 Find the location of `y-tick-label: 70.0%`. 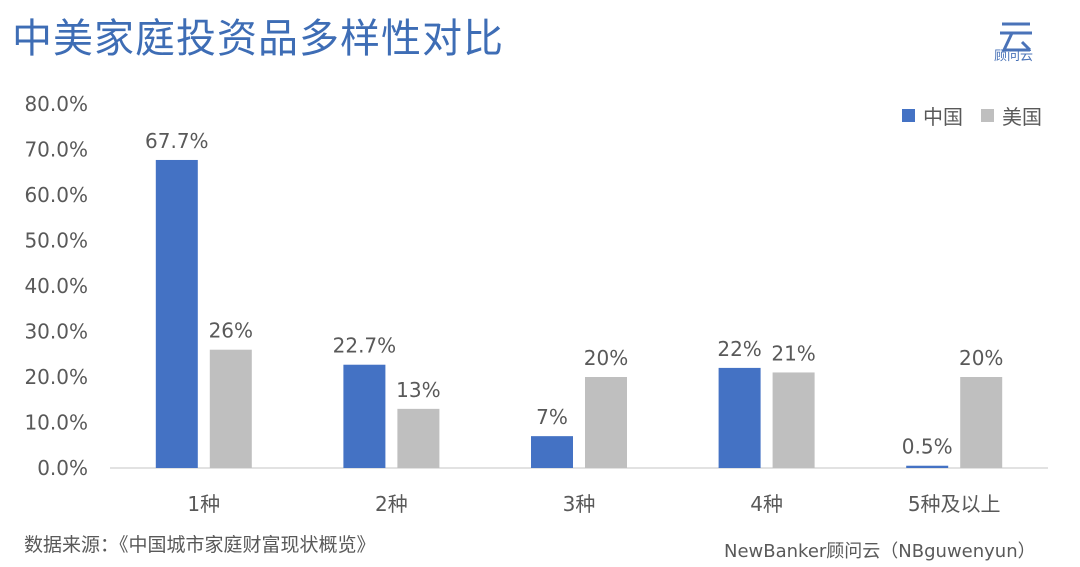

y-tick-label: 70.0% is located at coordinates (56, 150).